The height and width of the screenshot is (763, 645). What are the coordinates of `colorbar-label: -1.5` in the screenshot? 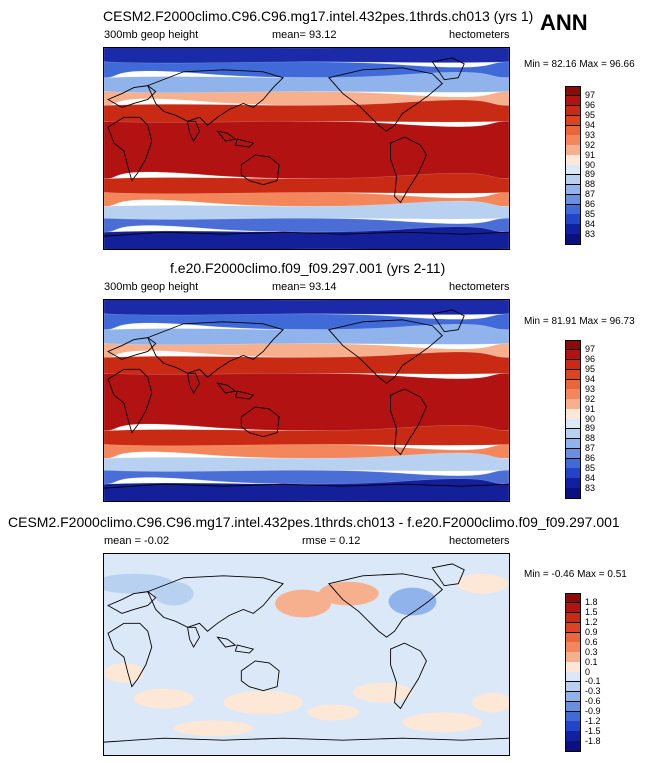 It's located at (593, 730).